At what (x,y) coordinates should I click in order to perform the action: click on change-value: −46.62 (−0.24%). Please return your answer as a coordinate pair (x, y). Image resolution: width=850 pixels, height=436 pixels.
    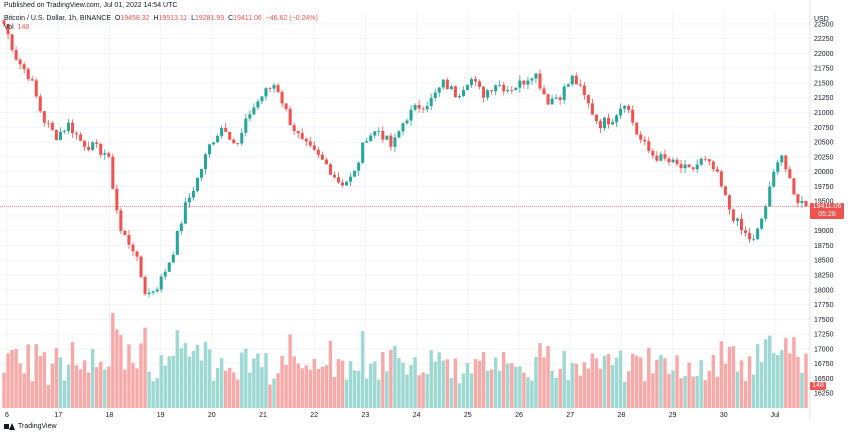
    Looking at the image, I should click on (291, 18).